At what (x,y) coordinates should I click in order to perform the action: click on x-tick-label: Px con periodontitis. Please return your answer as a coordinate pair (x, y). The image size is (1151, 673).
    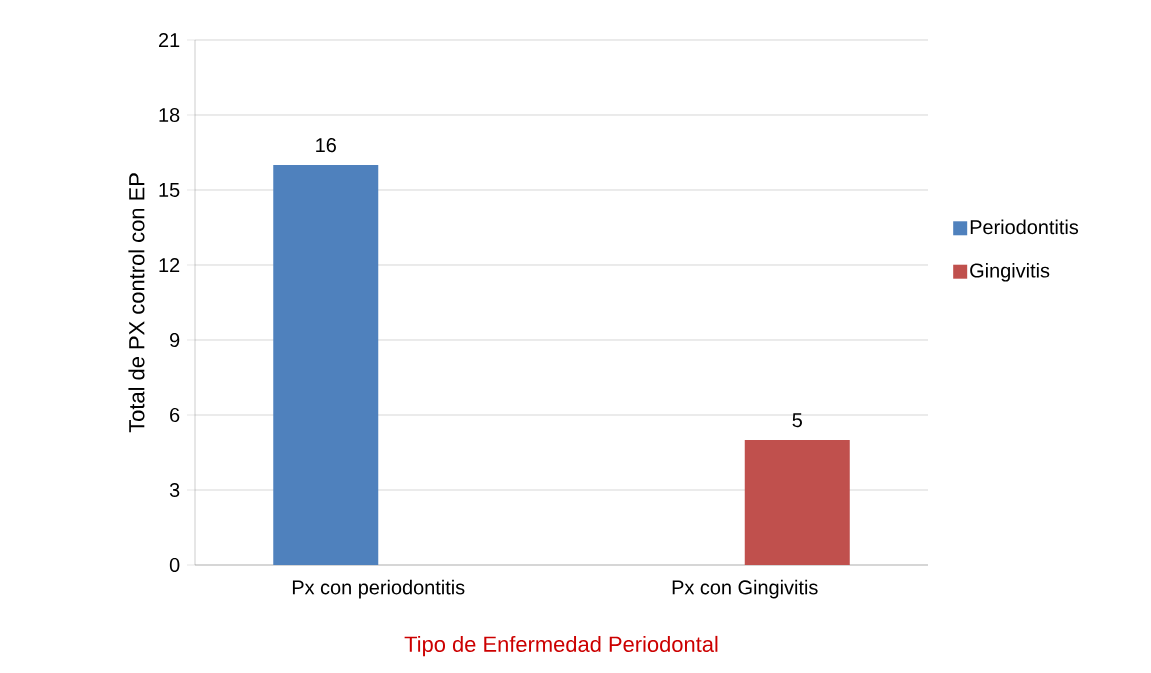
    Looking at the image, I should click on (378, 589).